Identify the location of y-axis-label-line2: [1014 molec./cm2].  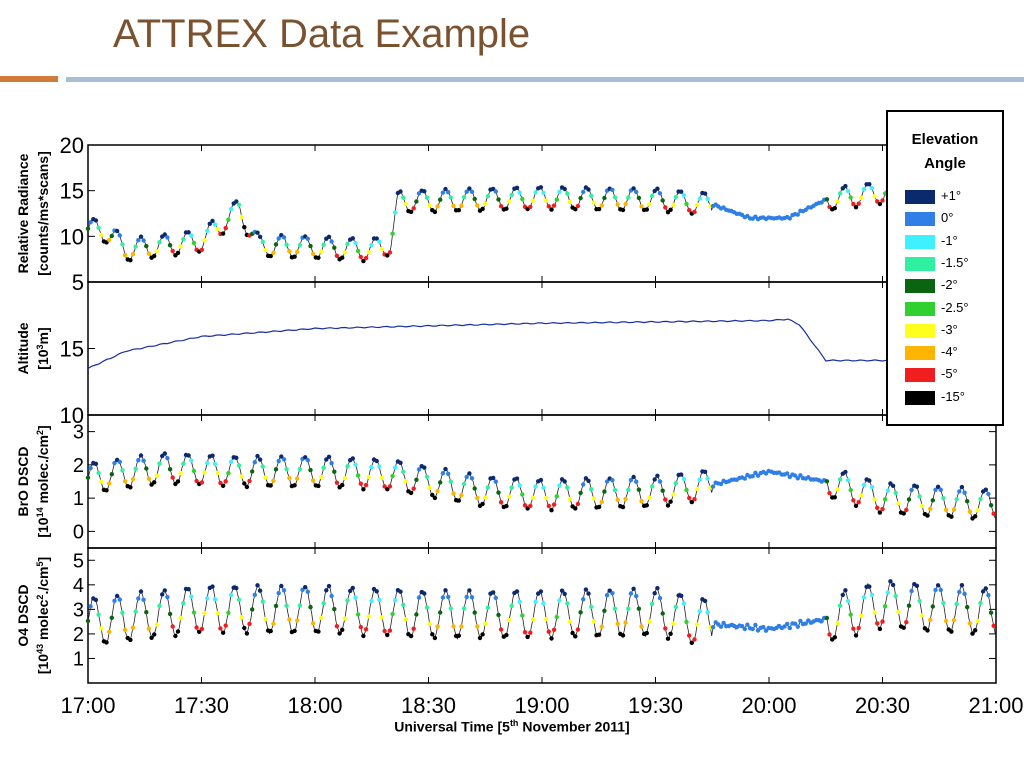
(43, 481).